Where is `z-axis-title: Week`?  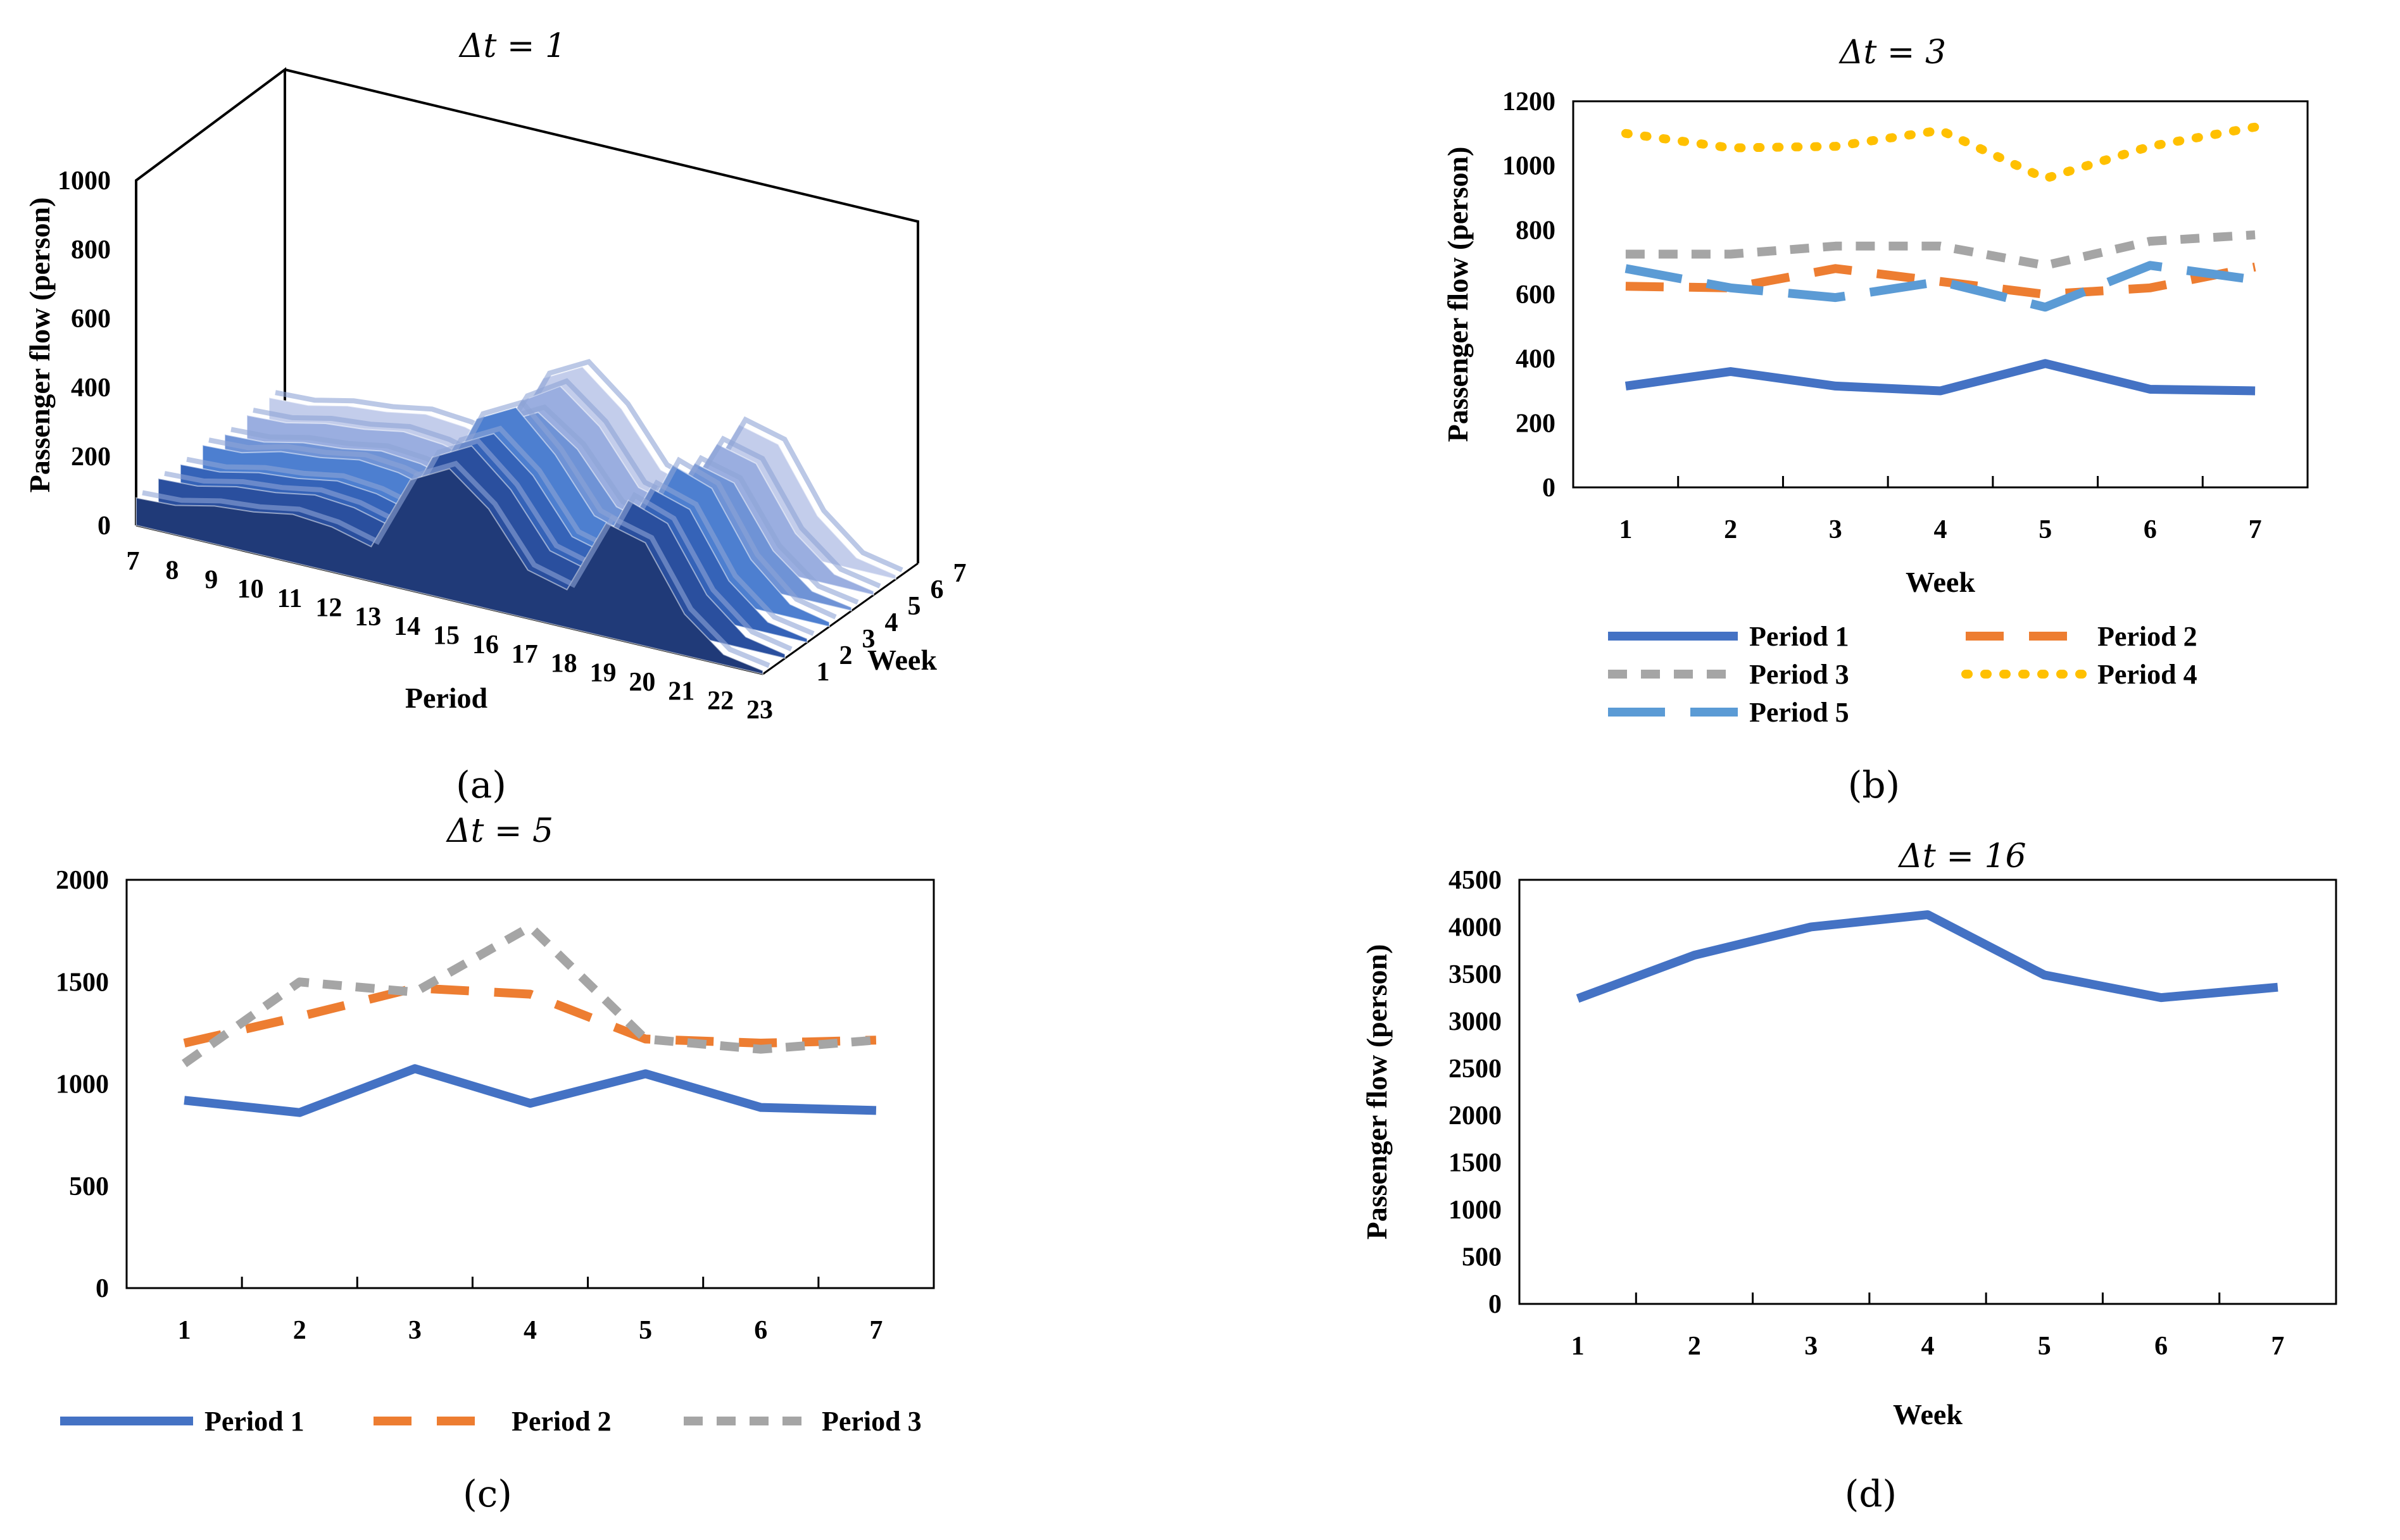 z-axis-title: Week is located at coordinates (902, 660).